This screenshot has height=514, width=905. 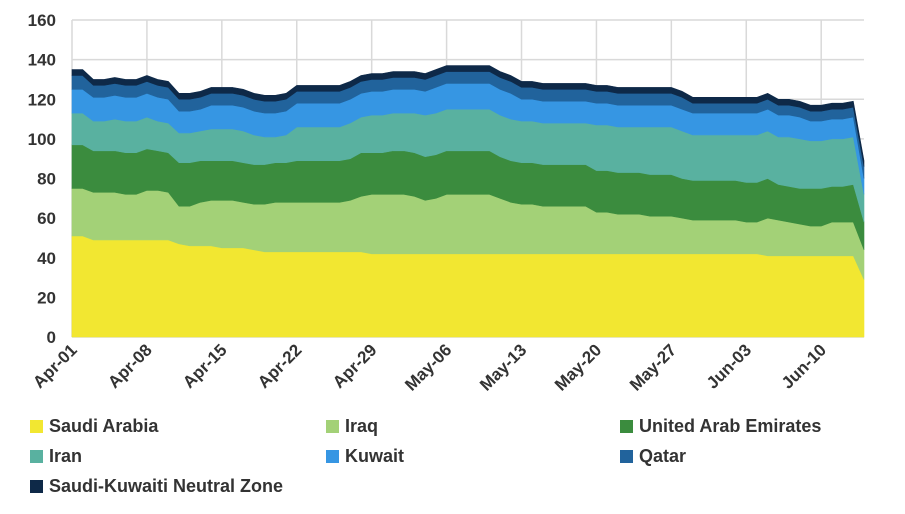 I want to click on y-tick-label: 20, so click(x=46, y=297).